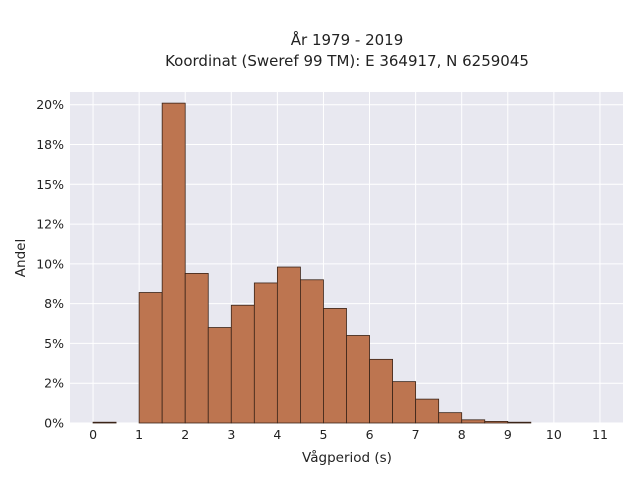 The image size is (640, 484). I want to click on x-tick-label: 3, so click(231, 434).